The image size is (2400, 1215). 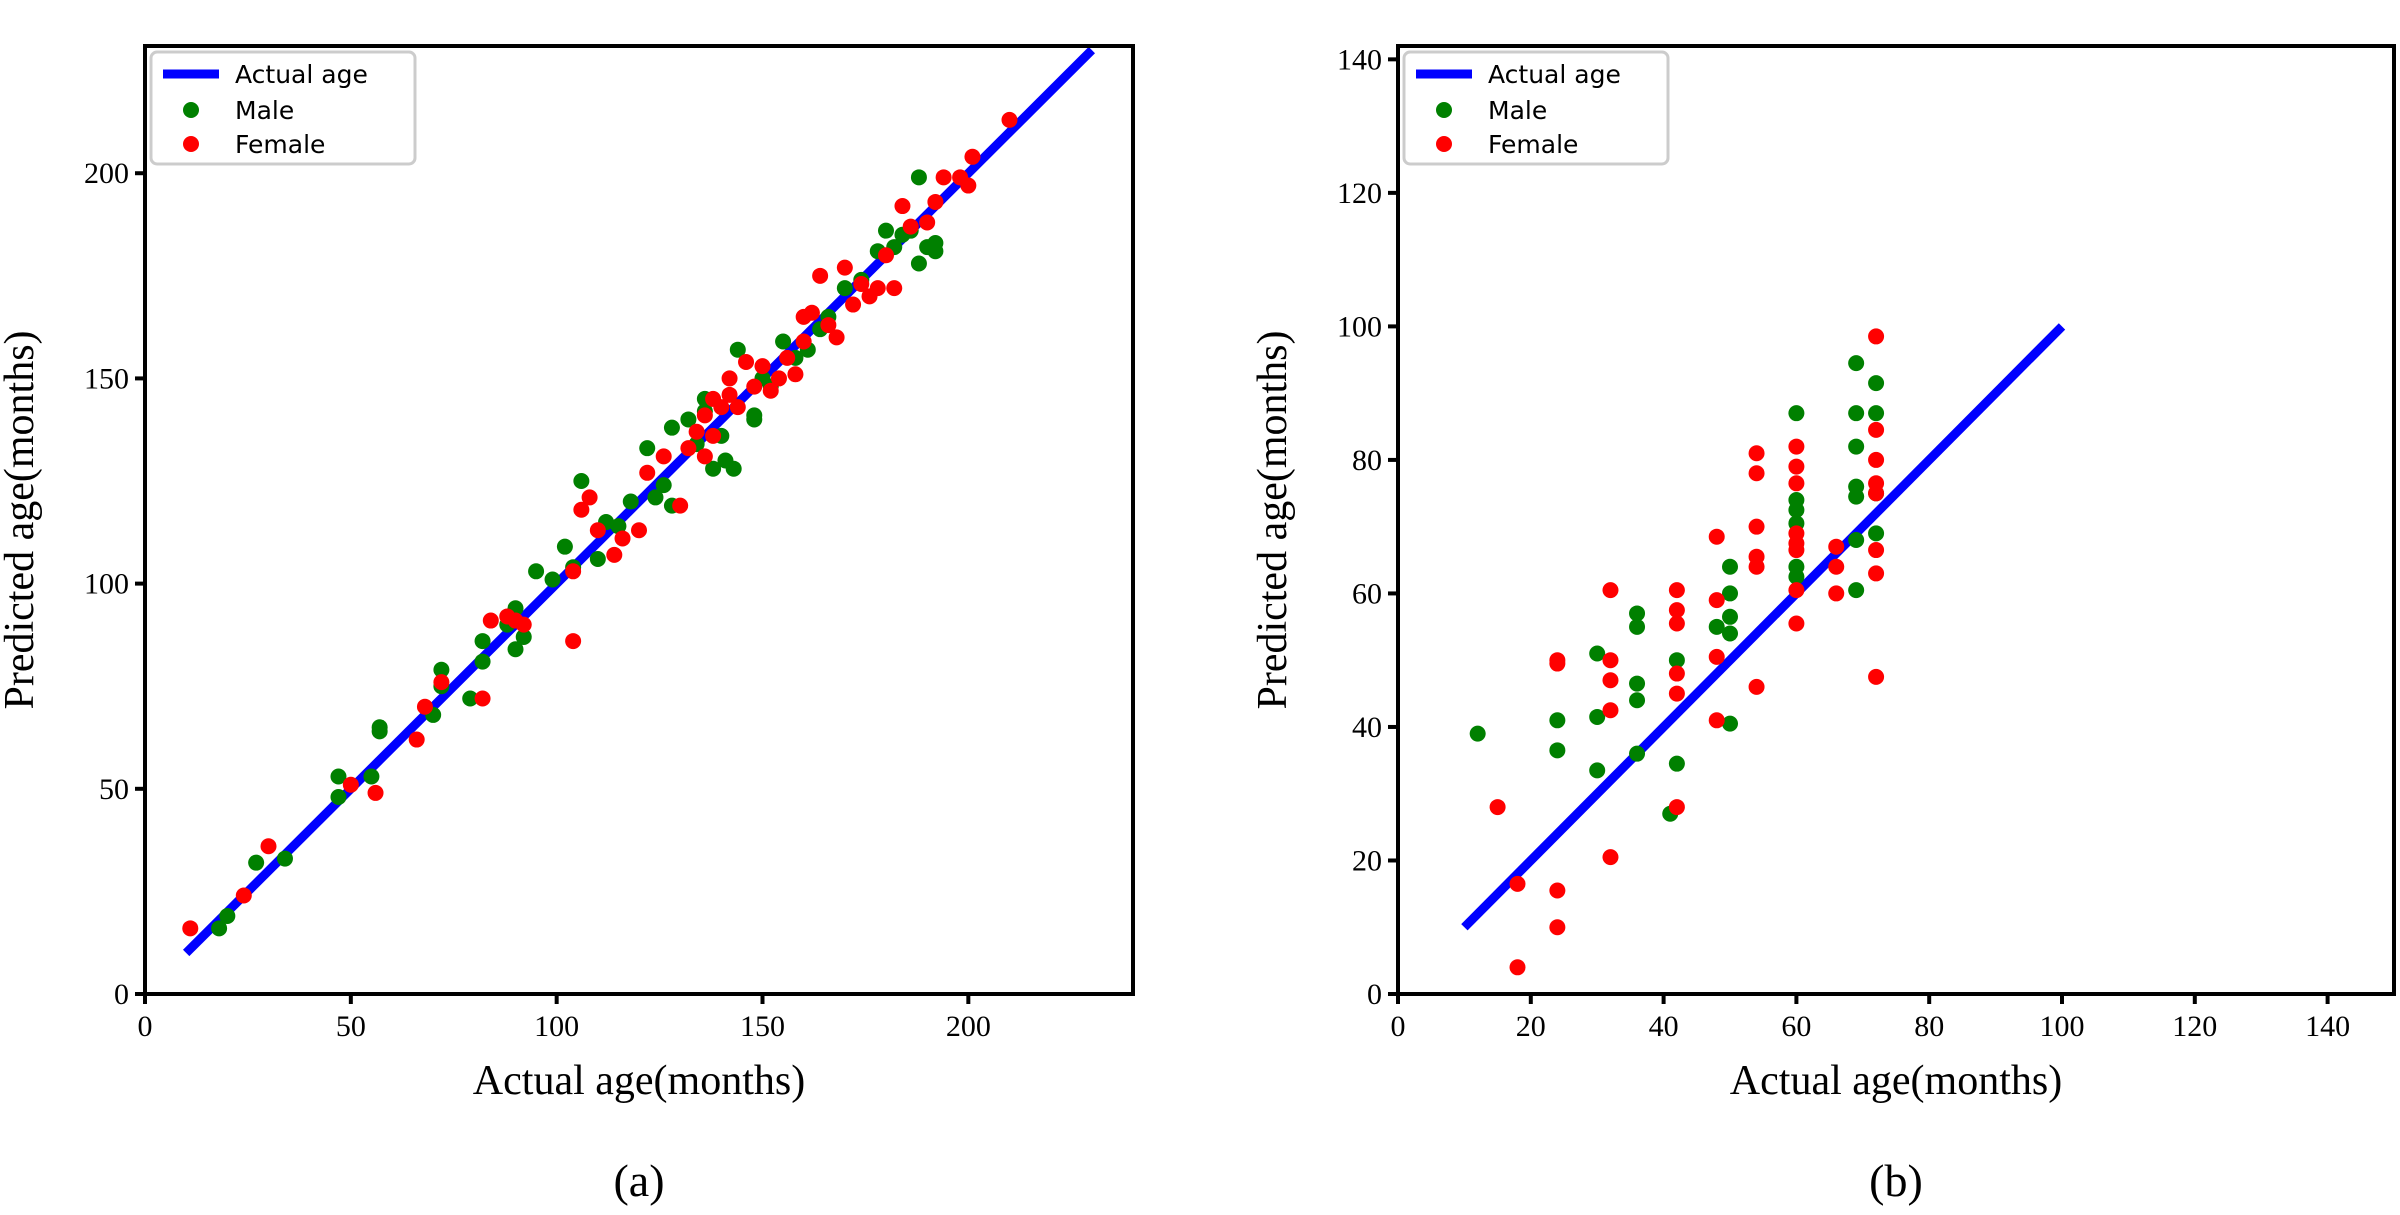 I want to click on legend-box, so click(x=283, y=108).